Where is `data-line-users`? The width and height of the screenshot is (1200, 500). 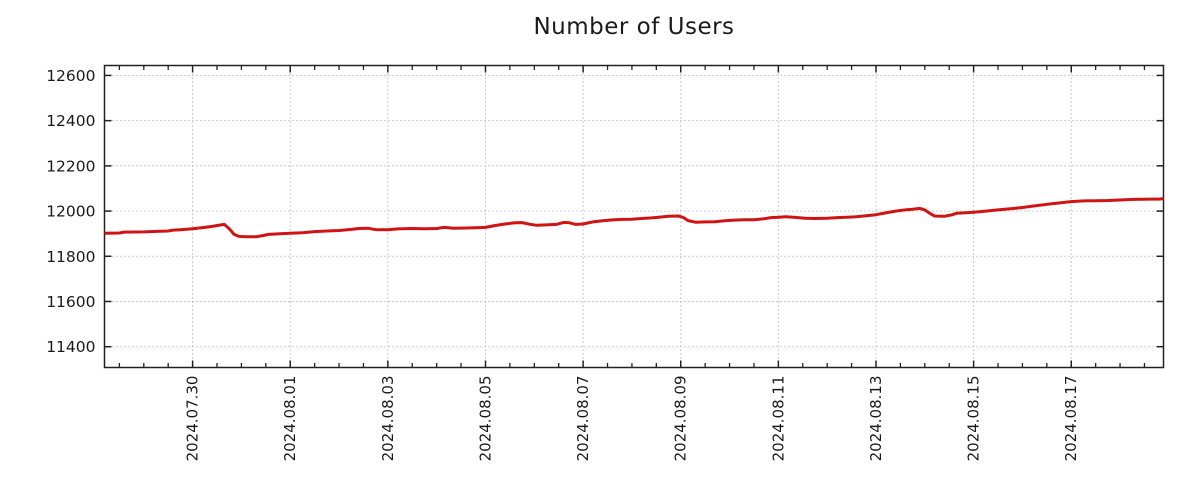
data-line-users is located at coordinates (634, 218).